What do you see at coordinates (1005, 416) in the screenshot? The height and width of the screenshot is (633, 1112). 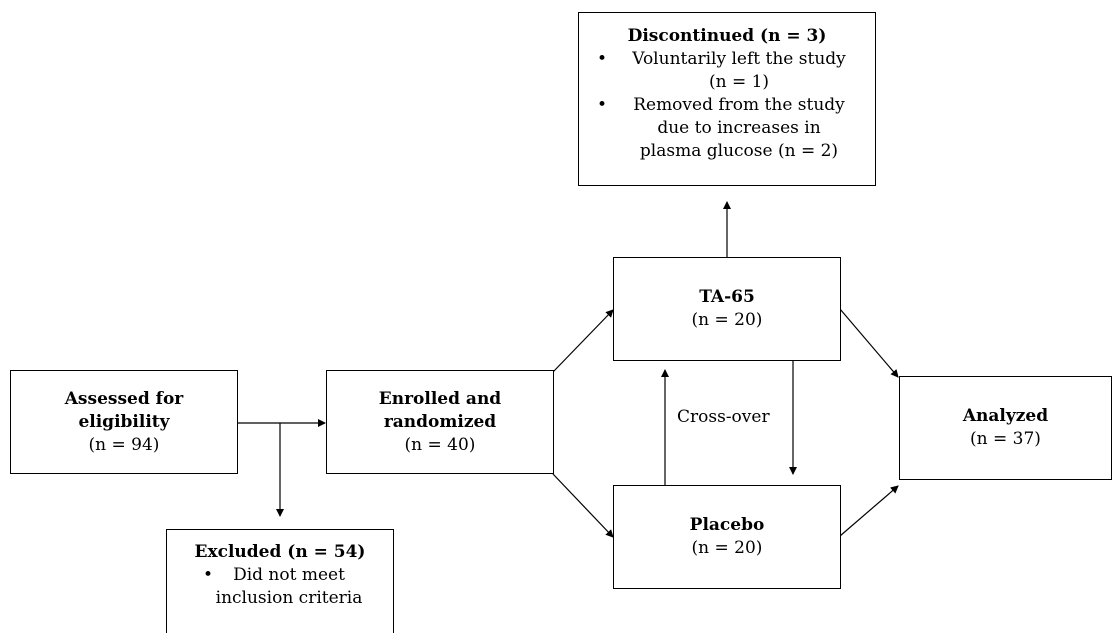 I see `node-analyzed-title: Analyzed` at bounding box center [1005, 416].